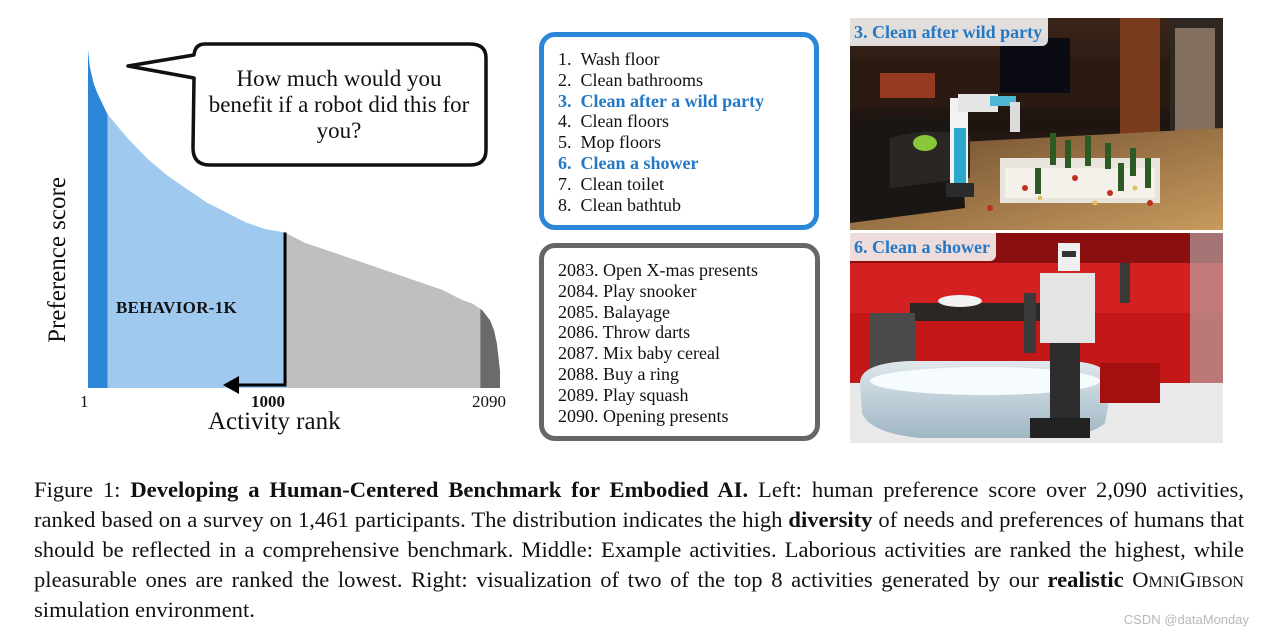 This screenshot has height=635, width=1263. I want to click on top-activity-item: 1. Wash floor, so click(609, 59).